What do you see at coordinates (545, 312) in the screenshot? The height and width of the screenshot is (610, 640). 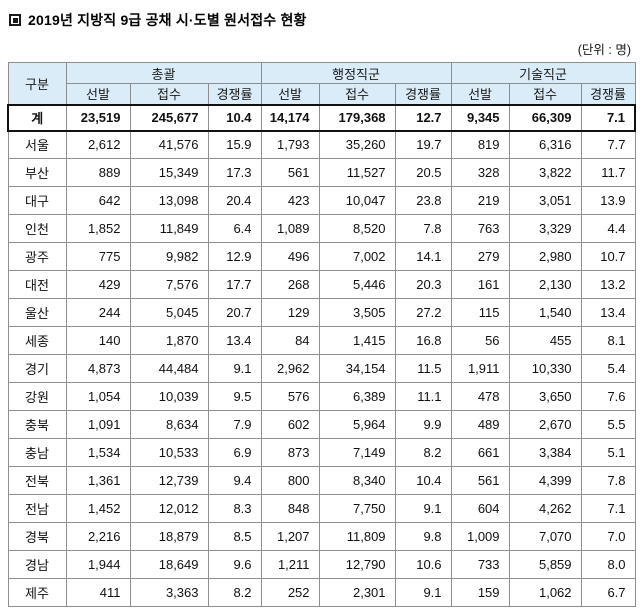 I see `value-cell: 1,540` at bounding box center [545, 312].